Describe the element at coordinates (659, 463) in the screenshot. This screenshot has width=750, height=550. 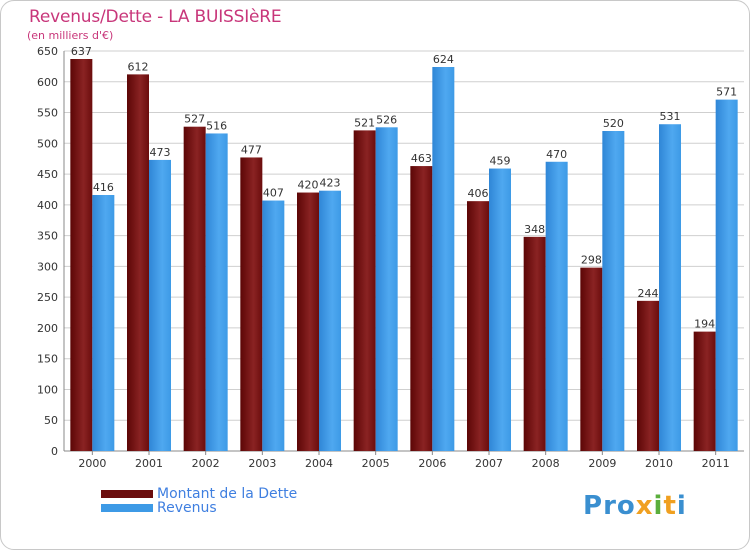
I see `x-tick-label: 2010` at that location.